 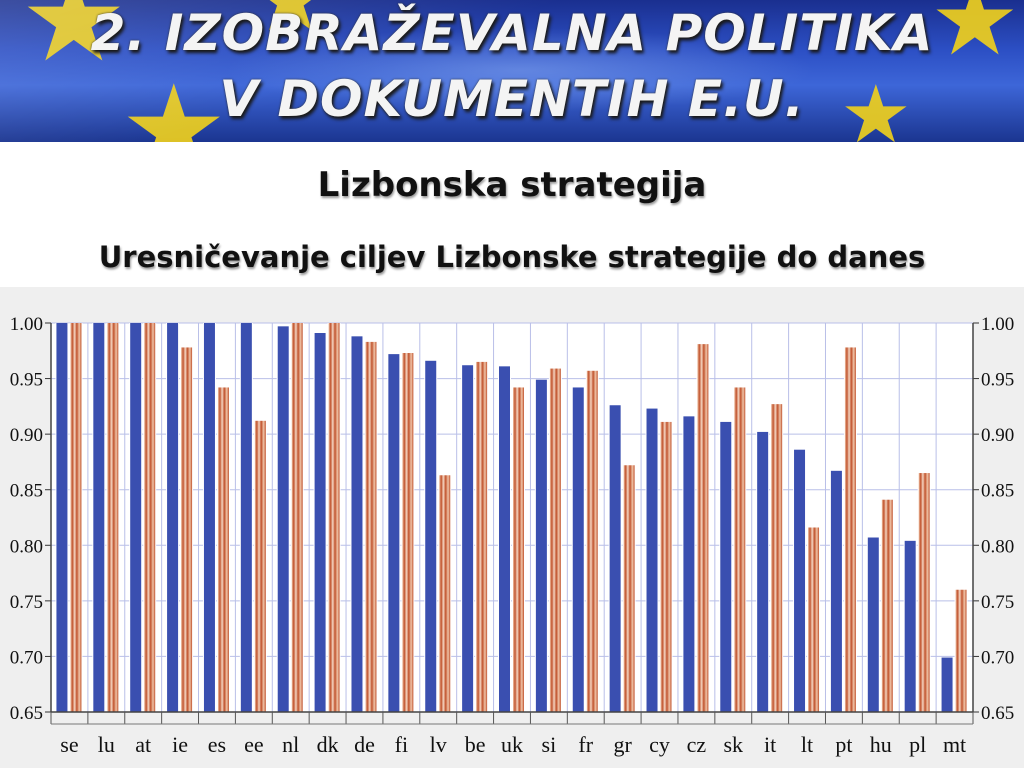 I want to click on x-tick-label: fr, so click(x=585, y=744).